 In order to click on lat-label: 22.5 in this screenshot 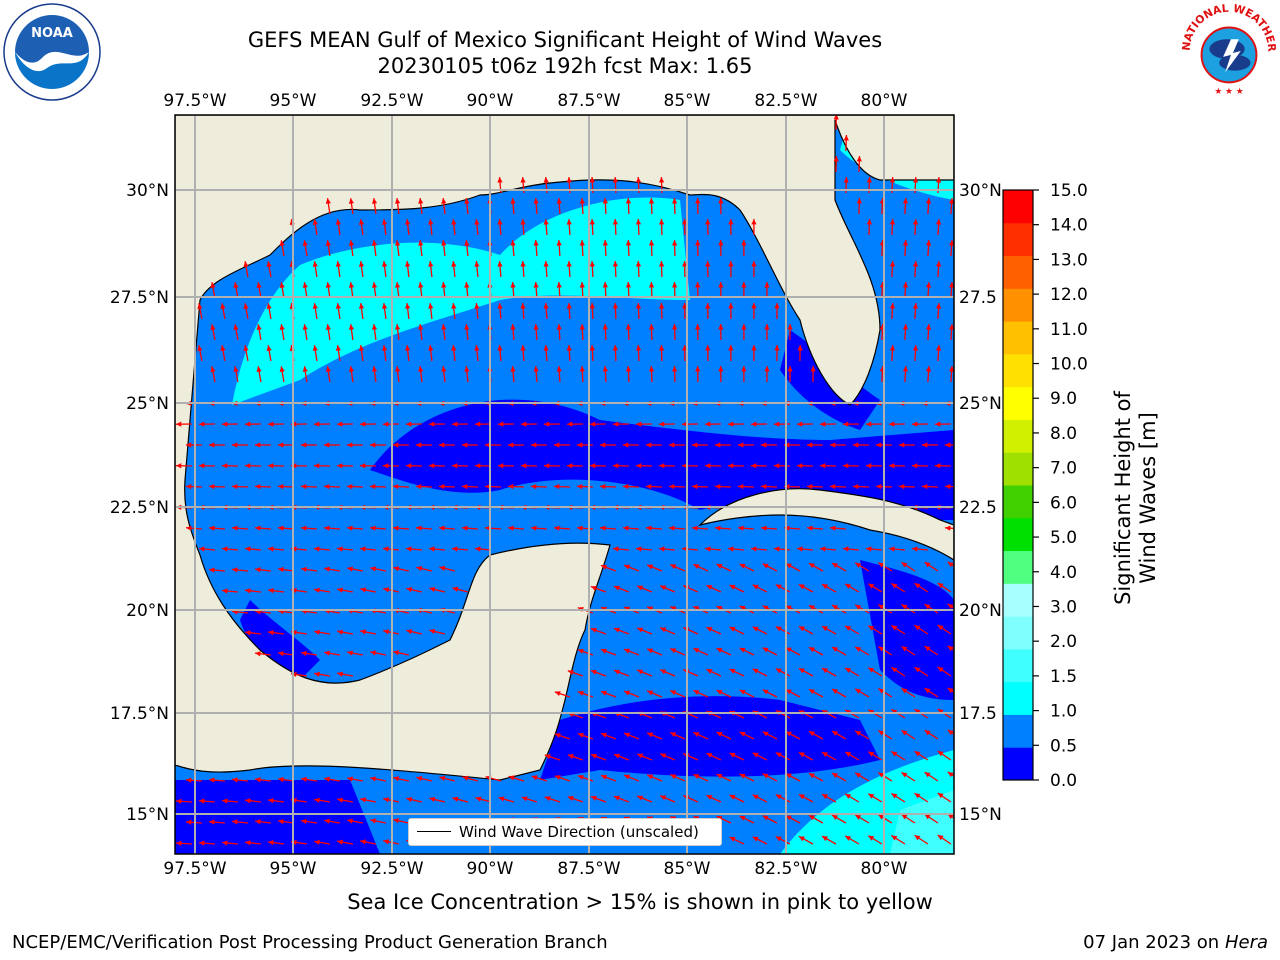, I will do `click(978, 508)`.